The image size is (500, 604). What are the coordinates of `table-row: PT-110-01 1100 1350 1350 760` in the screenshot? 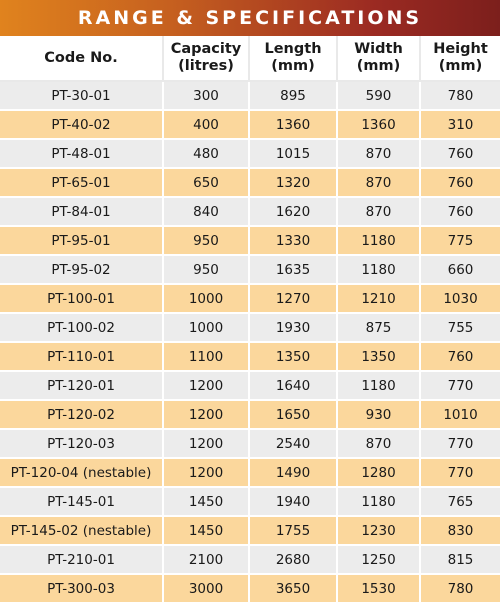 It's located at (250, 357).